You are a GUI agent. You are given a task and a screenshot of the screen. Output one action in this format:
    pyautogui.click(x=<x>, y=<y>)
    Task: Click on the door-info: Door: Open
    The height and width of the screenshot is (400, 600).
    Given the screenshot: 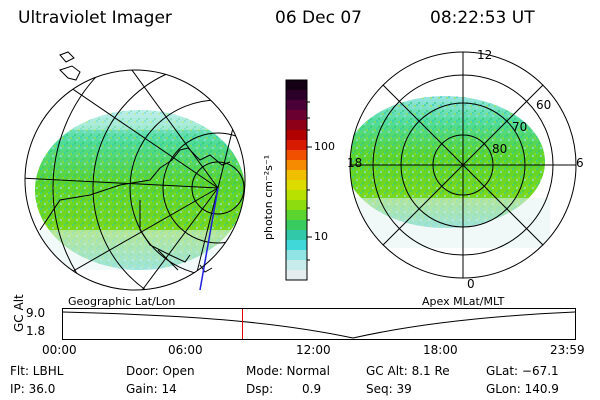 What is the action you would take?
    pyautogui.click(x=160, y=371)
    